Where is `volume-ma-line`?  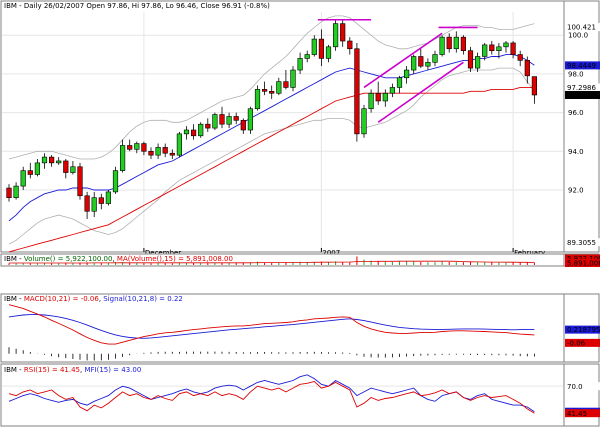
volume-ma-line is located at coordinates (272, 262).